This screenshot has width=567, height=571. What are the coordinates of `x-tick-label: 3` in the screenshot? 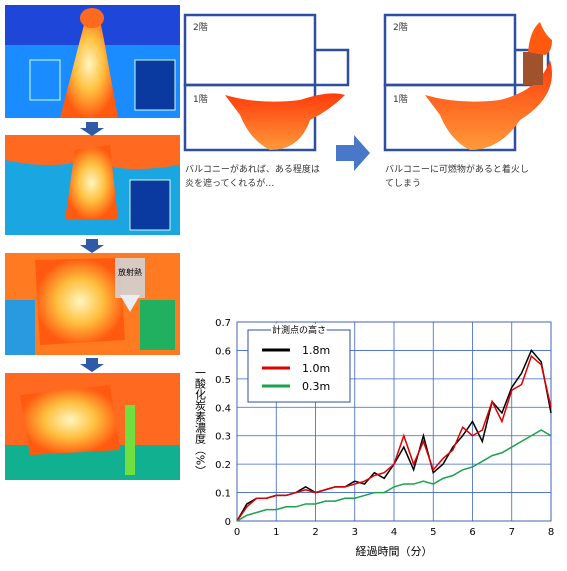 It's located at (355, 532).